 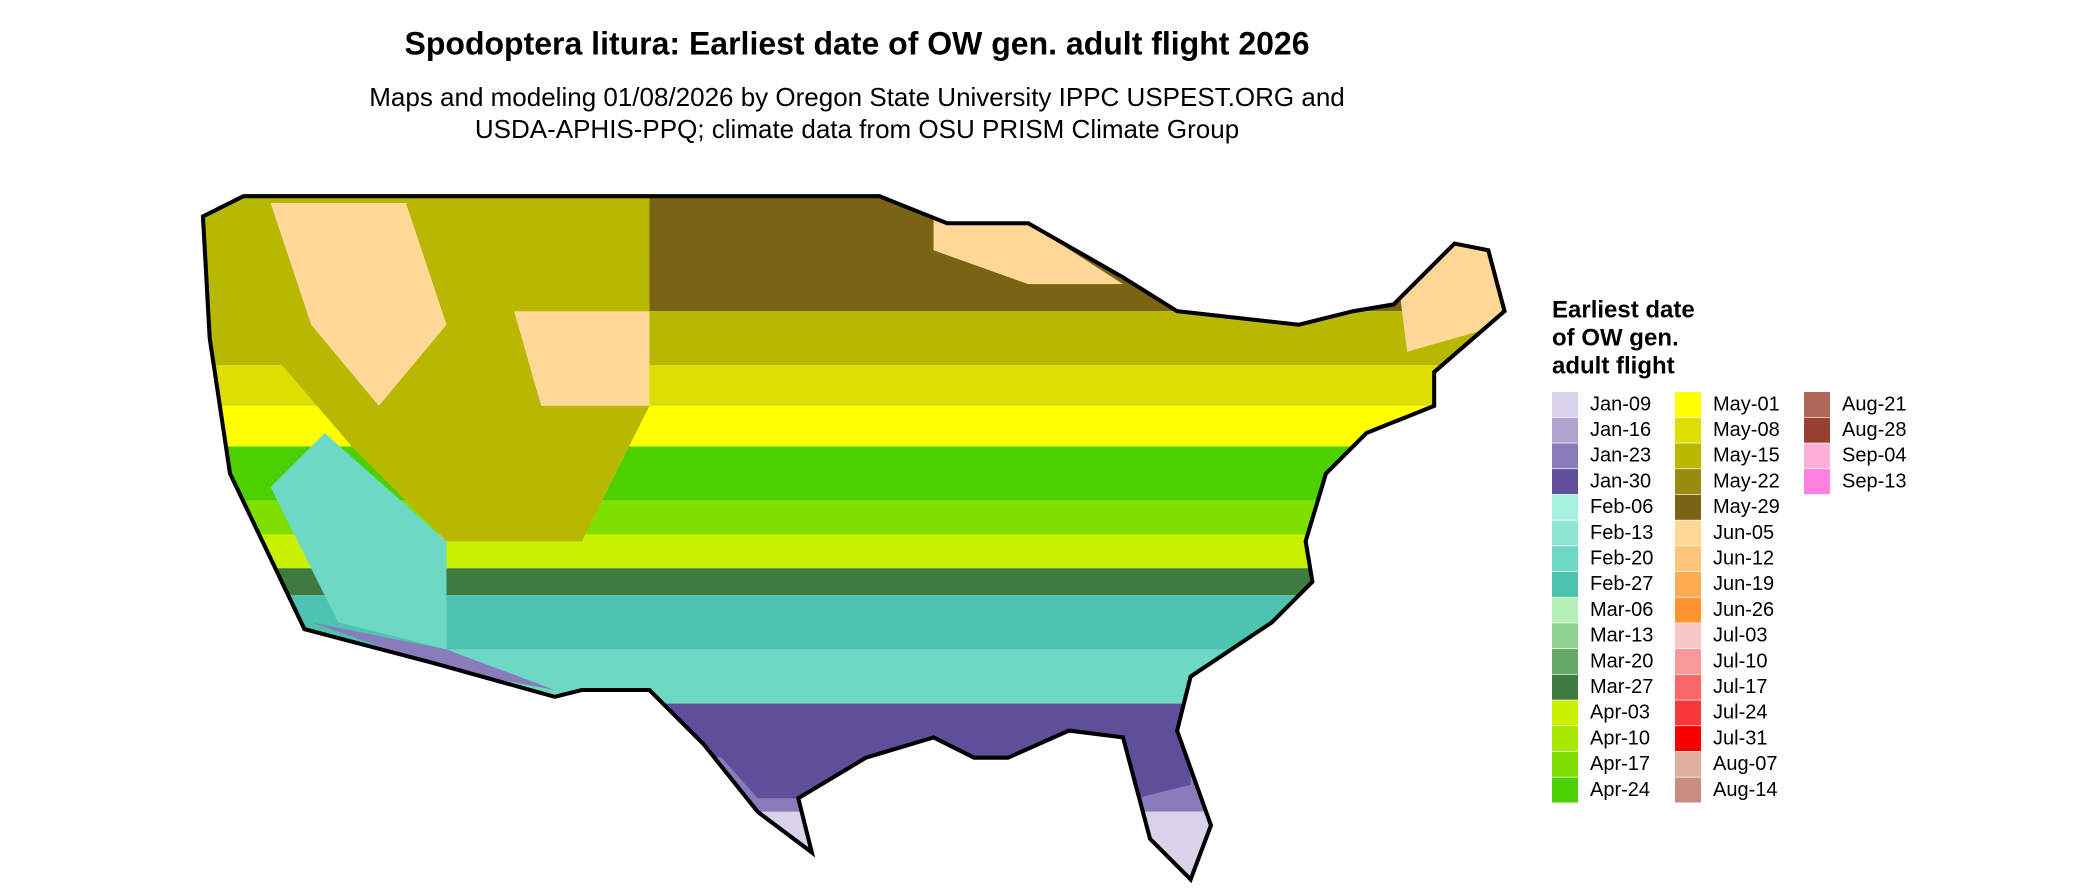 I want to click on legend-label: May-01, so click(x=1746, y=404).